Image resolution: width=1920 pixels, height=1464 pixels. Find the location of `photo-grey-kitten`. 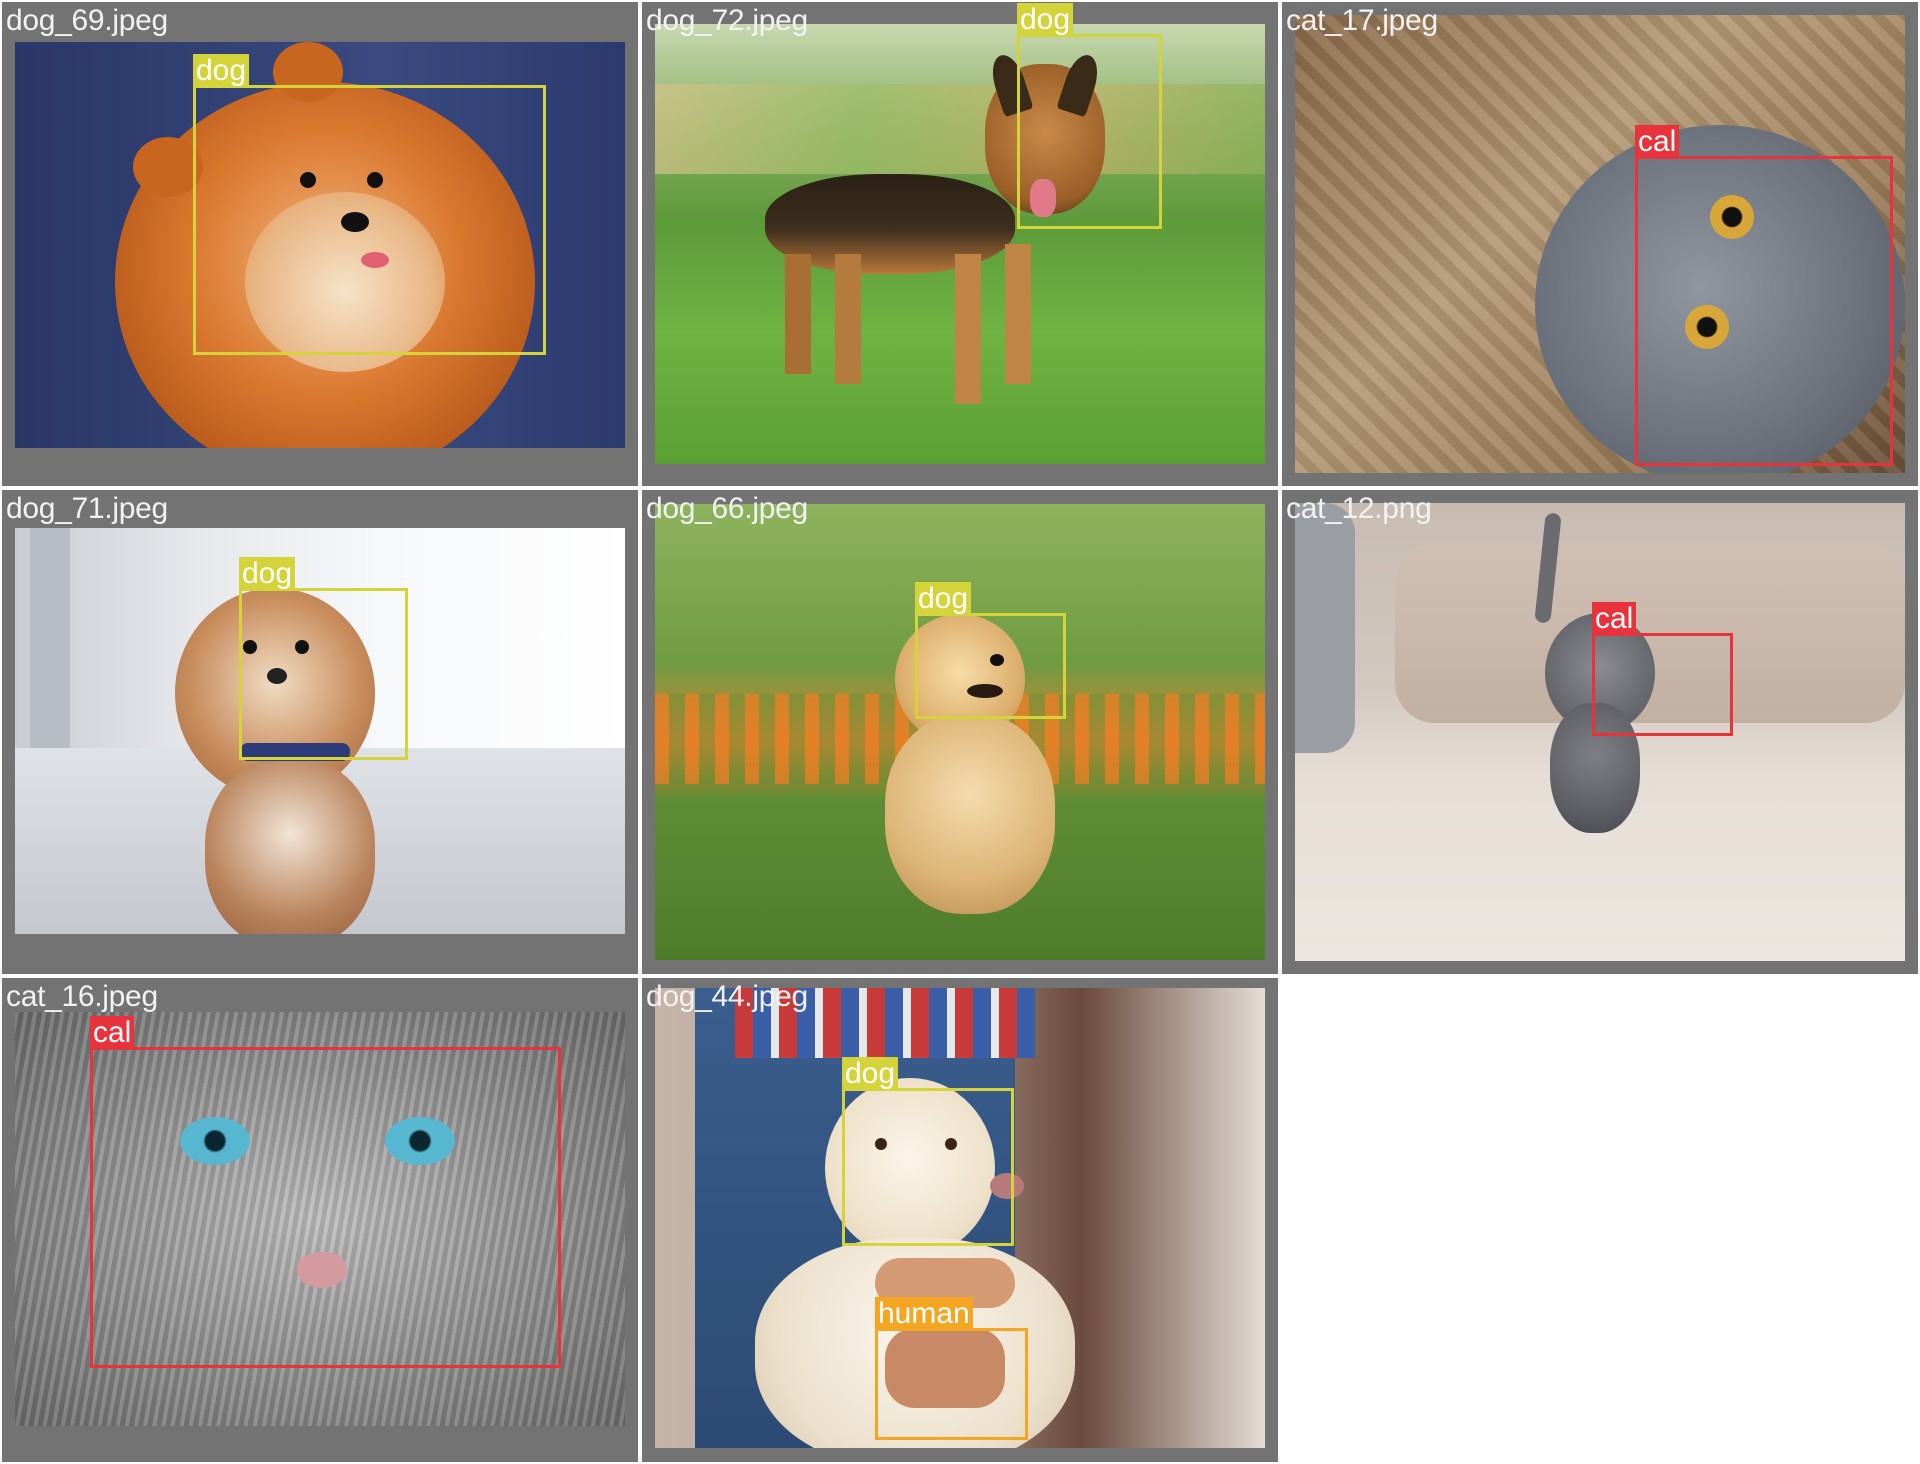

photo-grey-kitten is located at coordinates (1600, 732).